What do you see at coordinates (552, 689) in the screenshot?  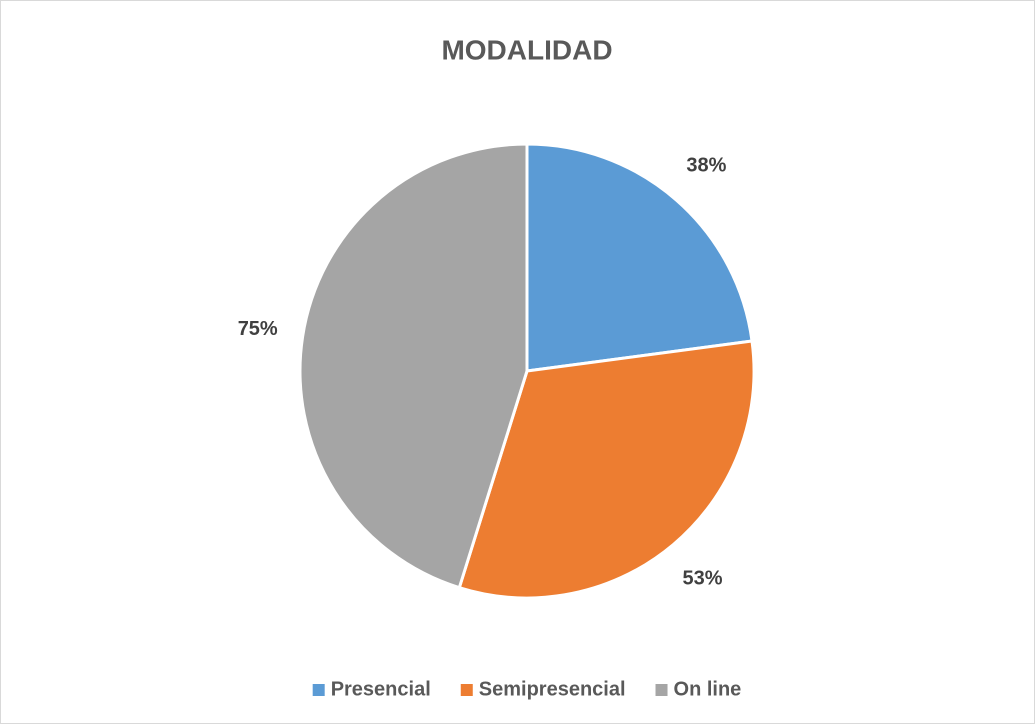 I see `legend-label: Semipresencial` at bounding box center [552, 689].